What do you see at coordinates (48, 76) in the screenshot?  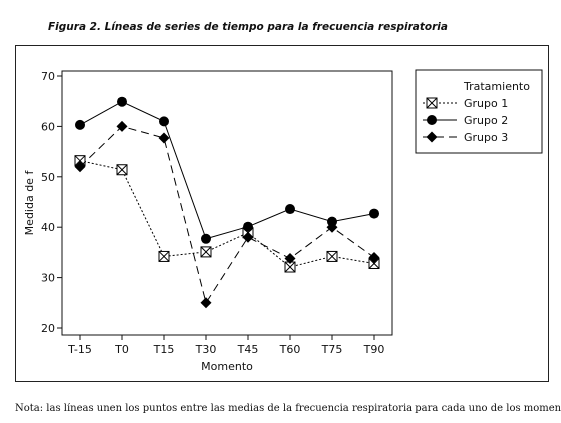 I see `y-tick-label: 70` at bounding box center [48, 76].